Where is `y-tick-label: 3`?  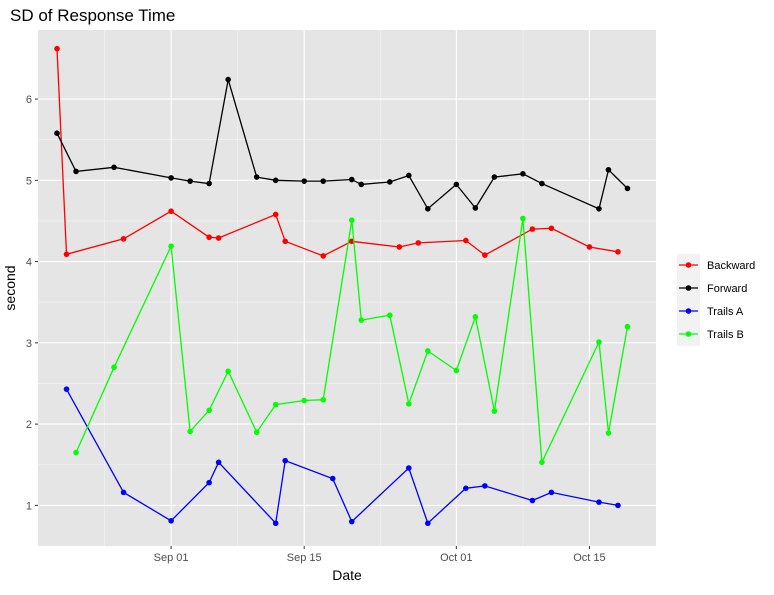
y-tick-label: 3 is located at coordinates (29, 344).